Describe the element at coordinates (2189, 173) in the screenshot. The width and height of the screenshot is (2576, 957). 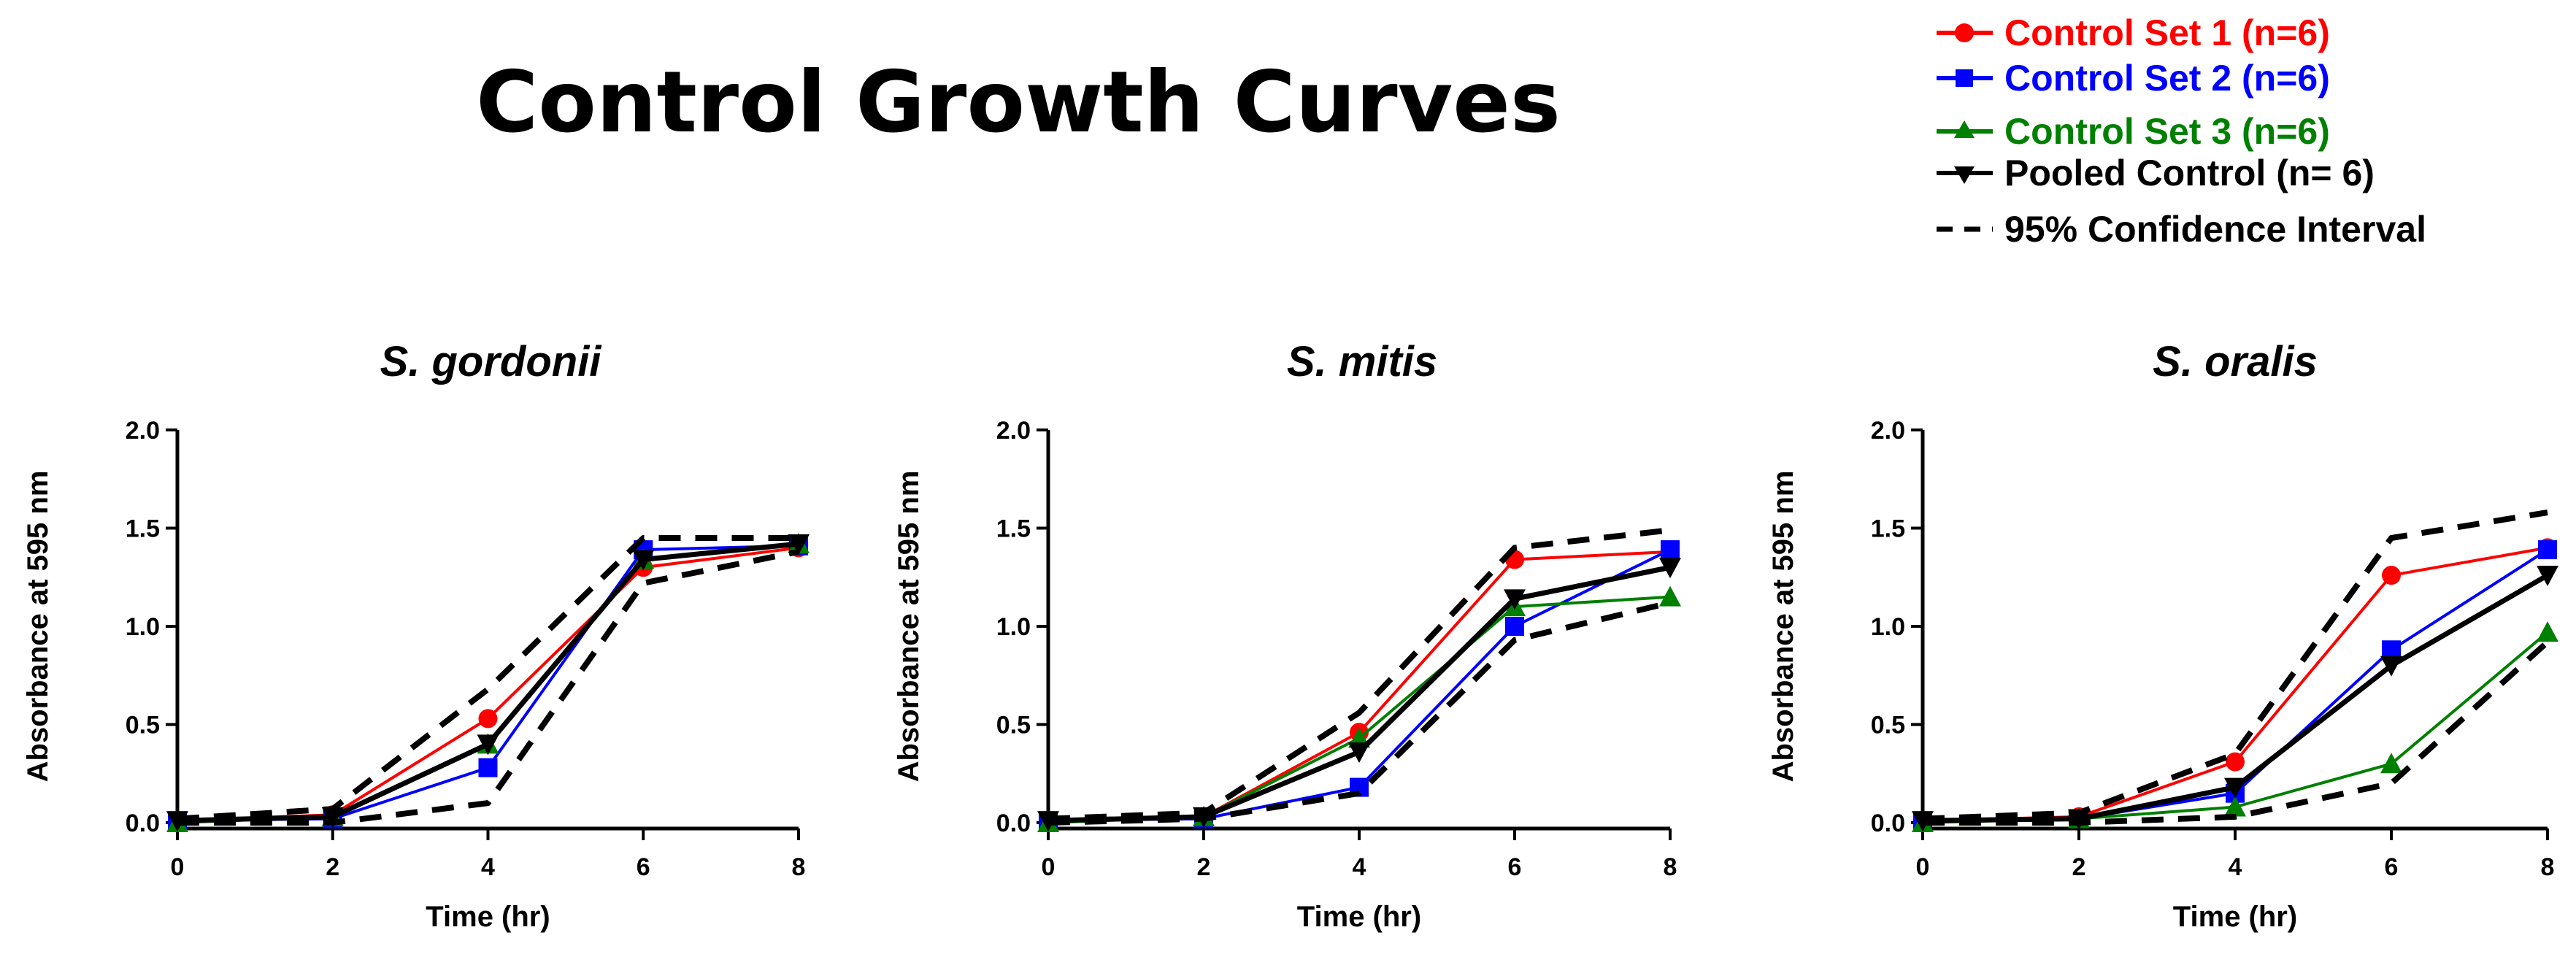
I see `legend-label-pooled-control: Pooled Control (n= 6)` at that location.